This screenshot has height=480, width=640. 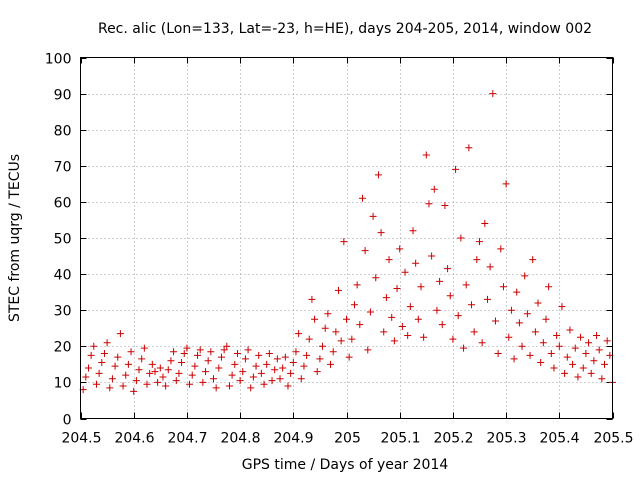 What do you see at coordinates (63, 312) in the screenshot?
I see `y-tick-label: 30` at bounding box center [63, 312].